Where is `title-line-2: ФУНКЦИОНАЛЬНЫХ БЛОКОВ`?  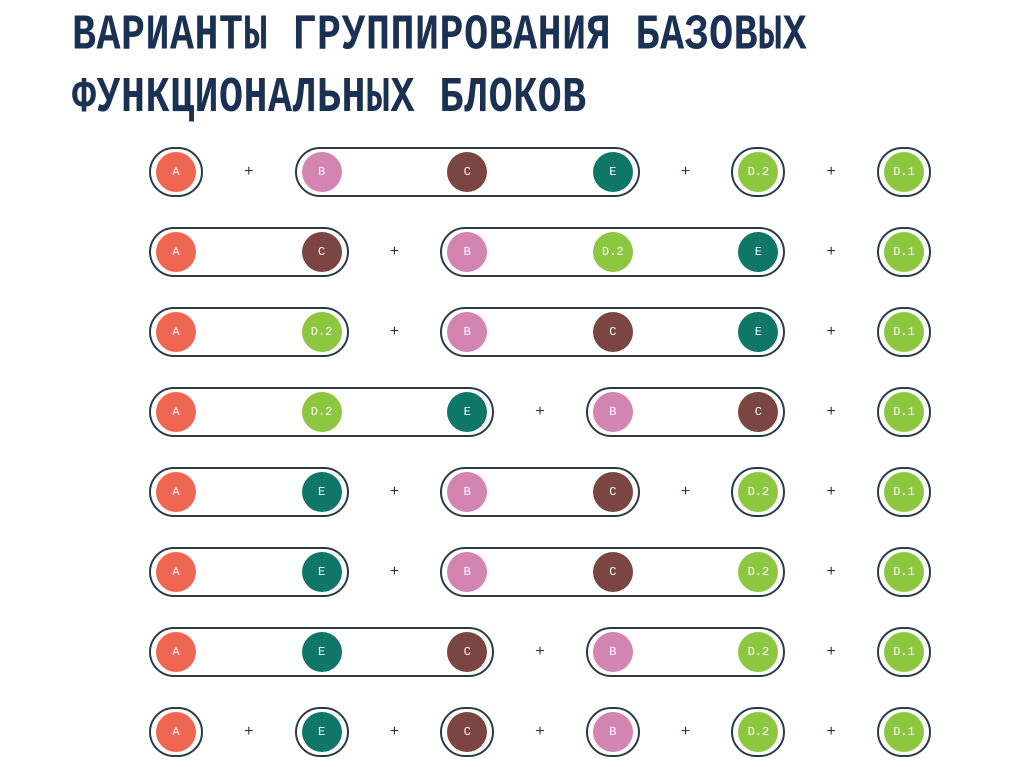
title-line-2: ФУНКЦИОНАЛЬНЫХ БЛОКОВ is located at coordinates (329, 99).